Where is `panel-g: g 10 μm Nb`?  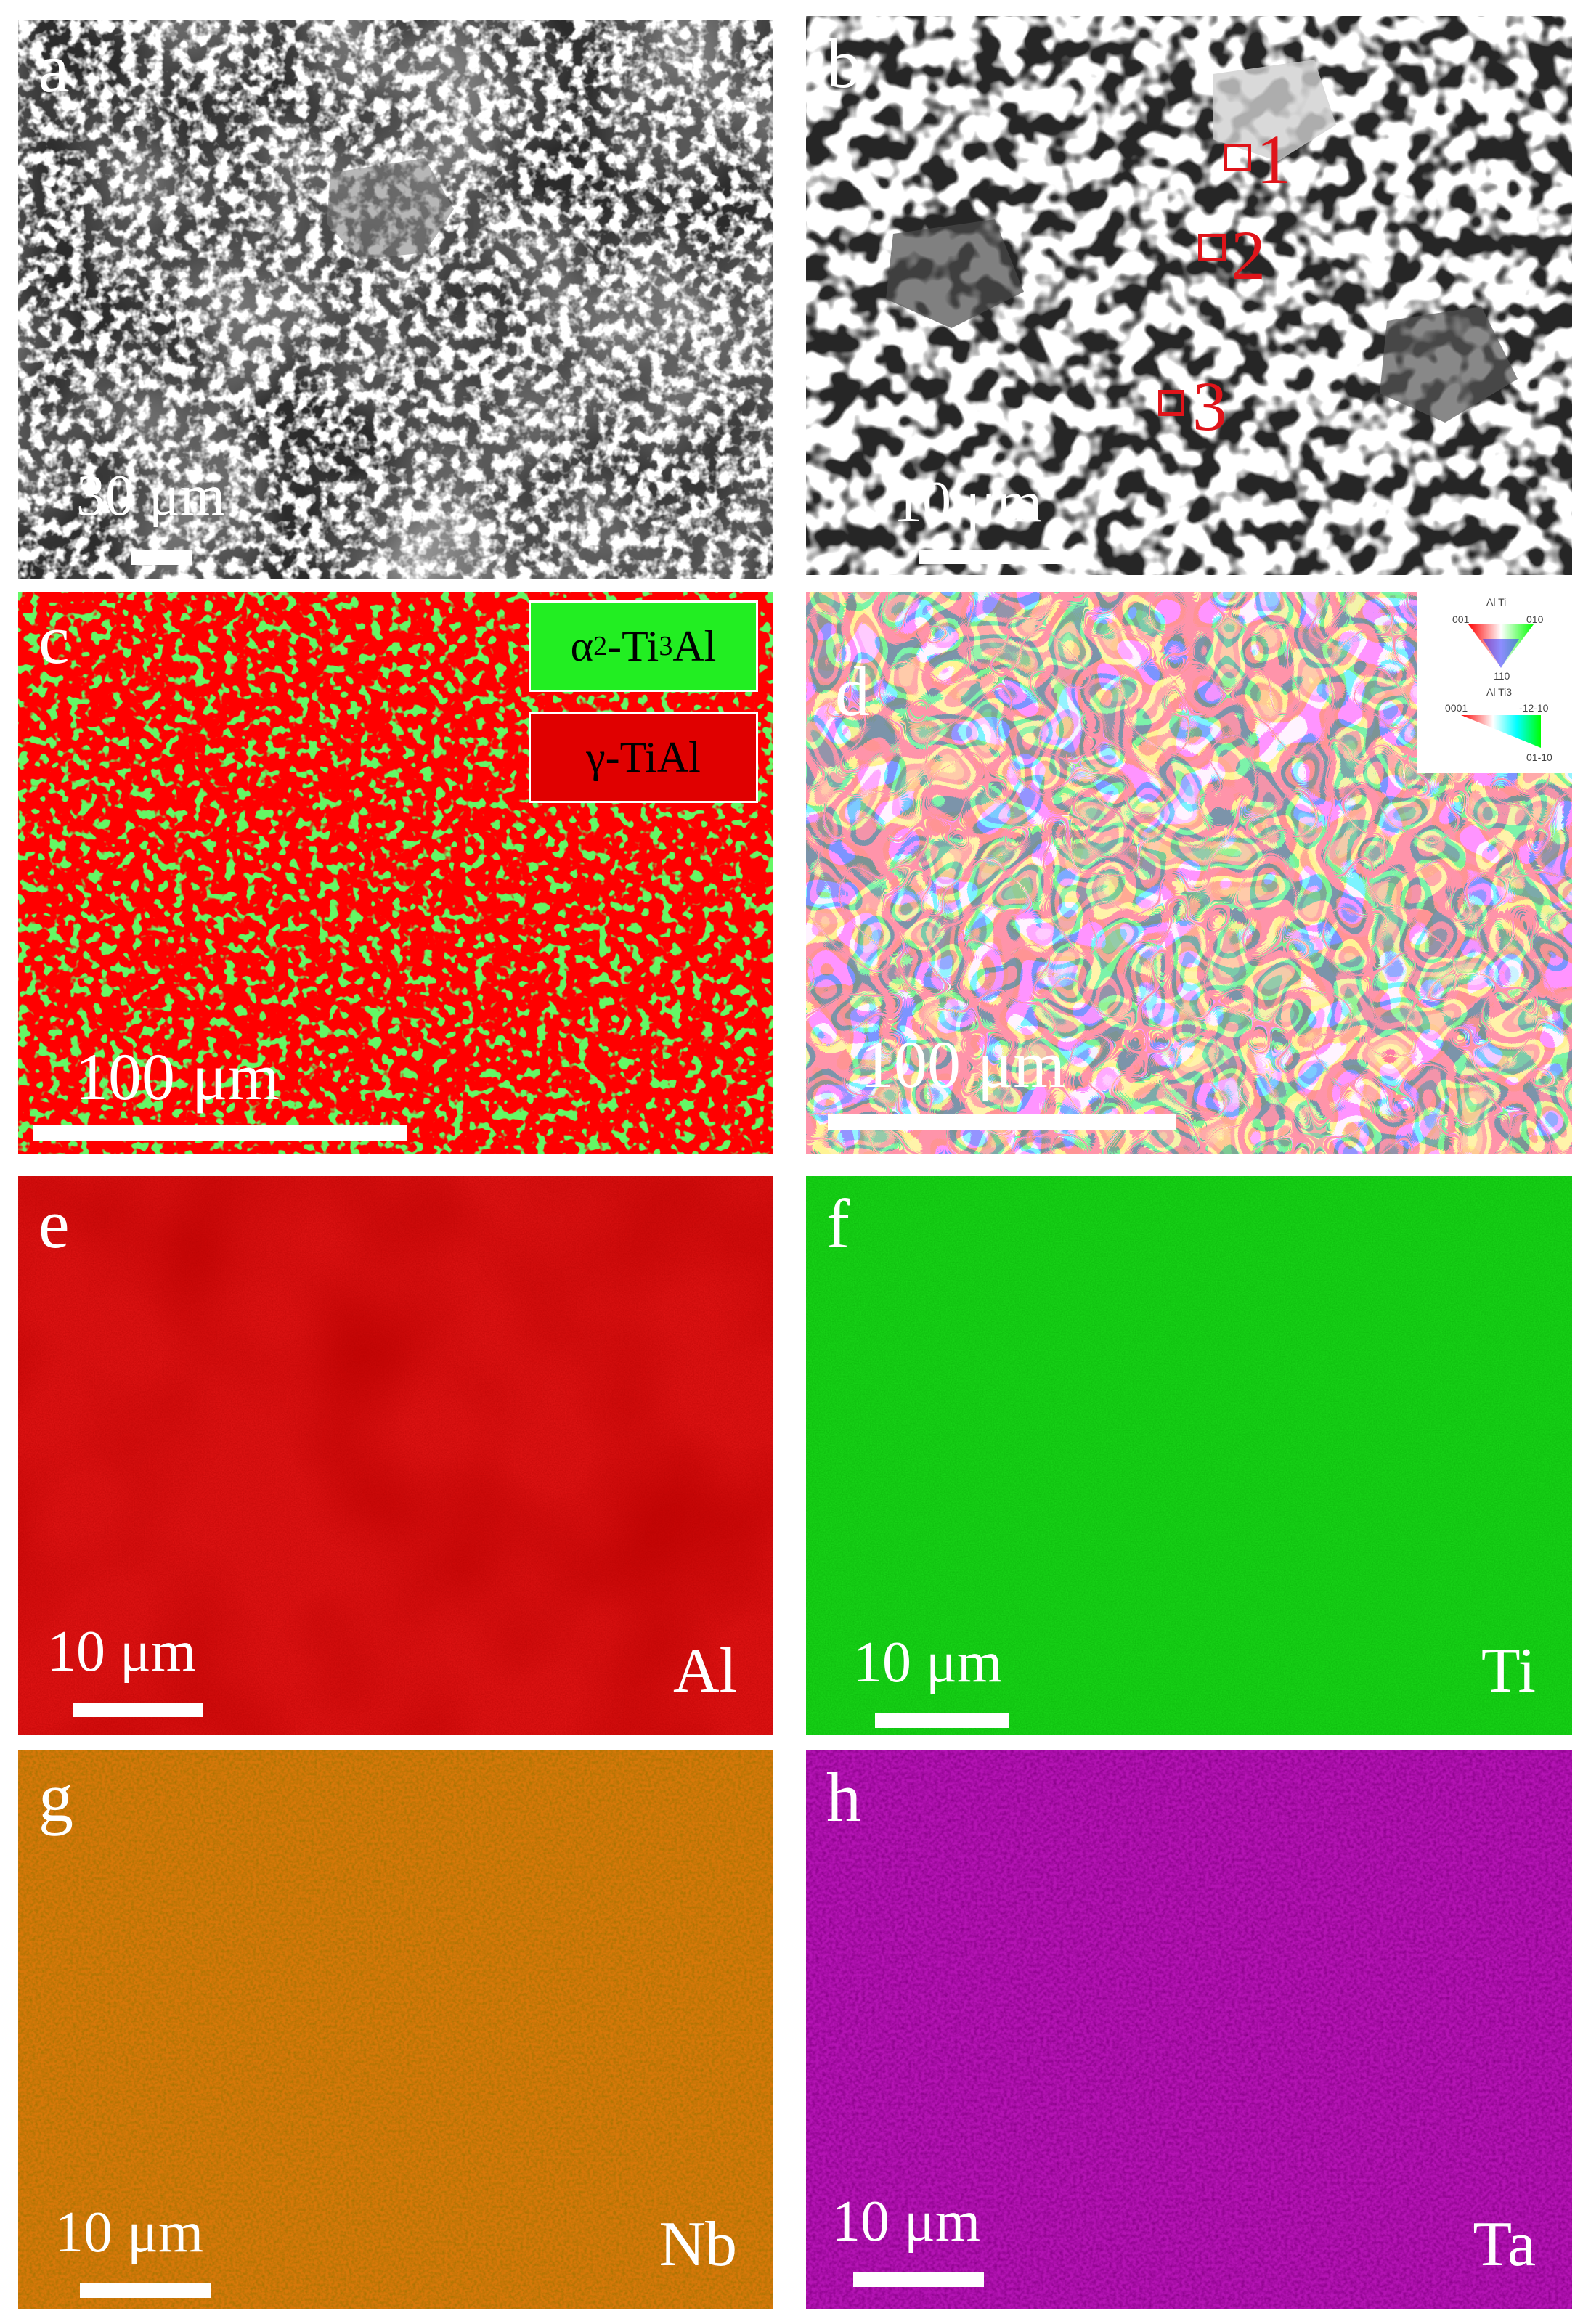
panel-g: g 10 μm Nb is located at coordinates (396, 2029).